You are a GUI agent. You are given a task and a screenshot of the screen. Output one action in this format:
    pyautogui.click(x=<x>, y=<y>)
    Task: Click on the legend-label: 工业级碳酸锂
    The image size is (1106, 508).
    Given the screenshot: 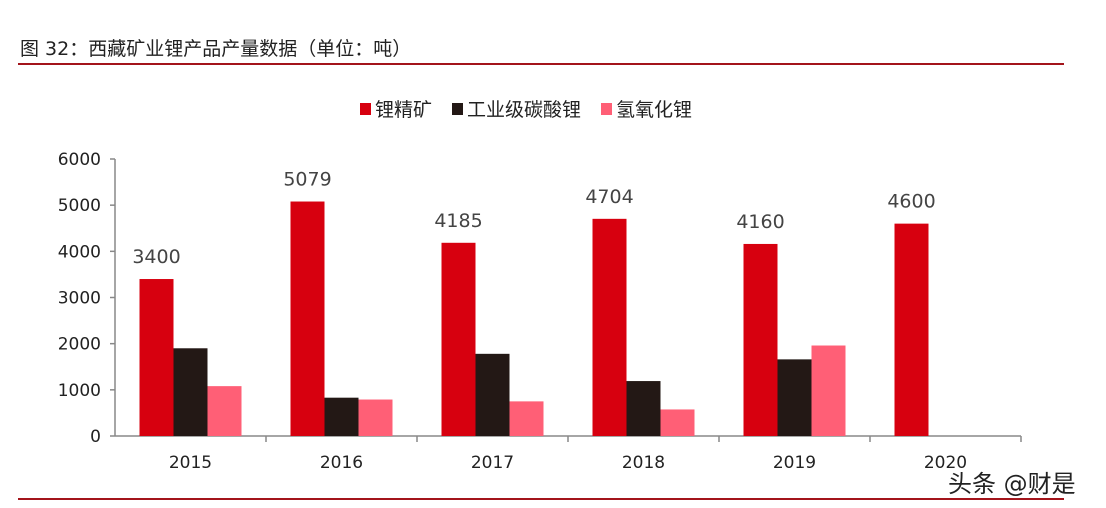 What is the action you would take?
    pyautogui.click(x=524, y=110)
    